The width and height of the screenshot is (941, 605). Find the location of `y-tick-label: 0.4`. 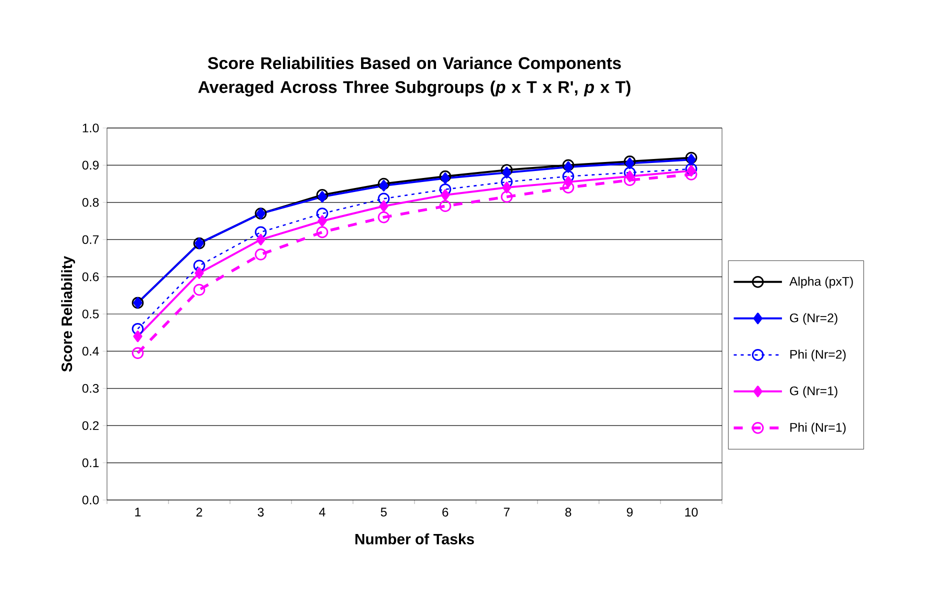

y-tick-label: 0.4 is located at coordinates (90, 351).